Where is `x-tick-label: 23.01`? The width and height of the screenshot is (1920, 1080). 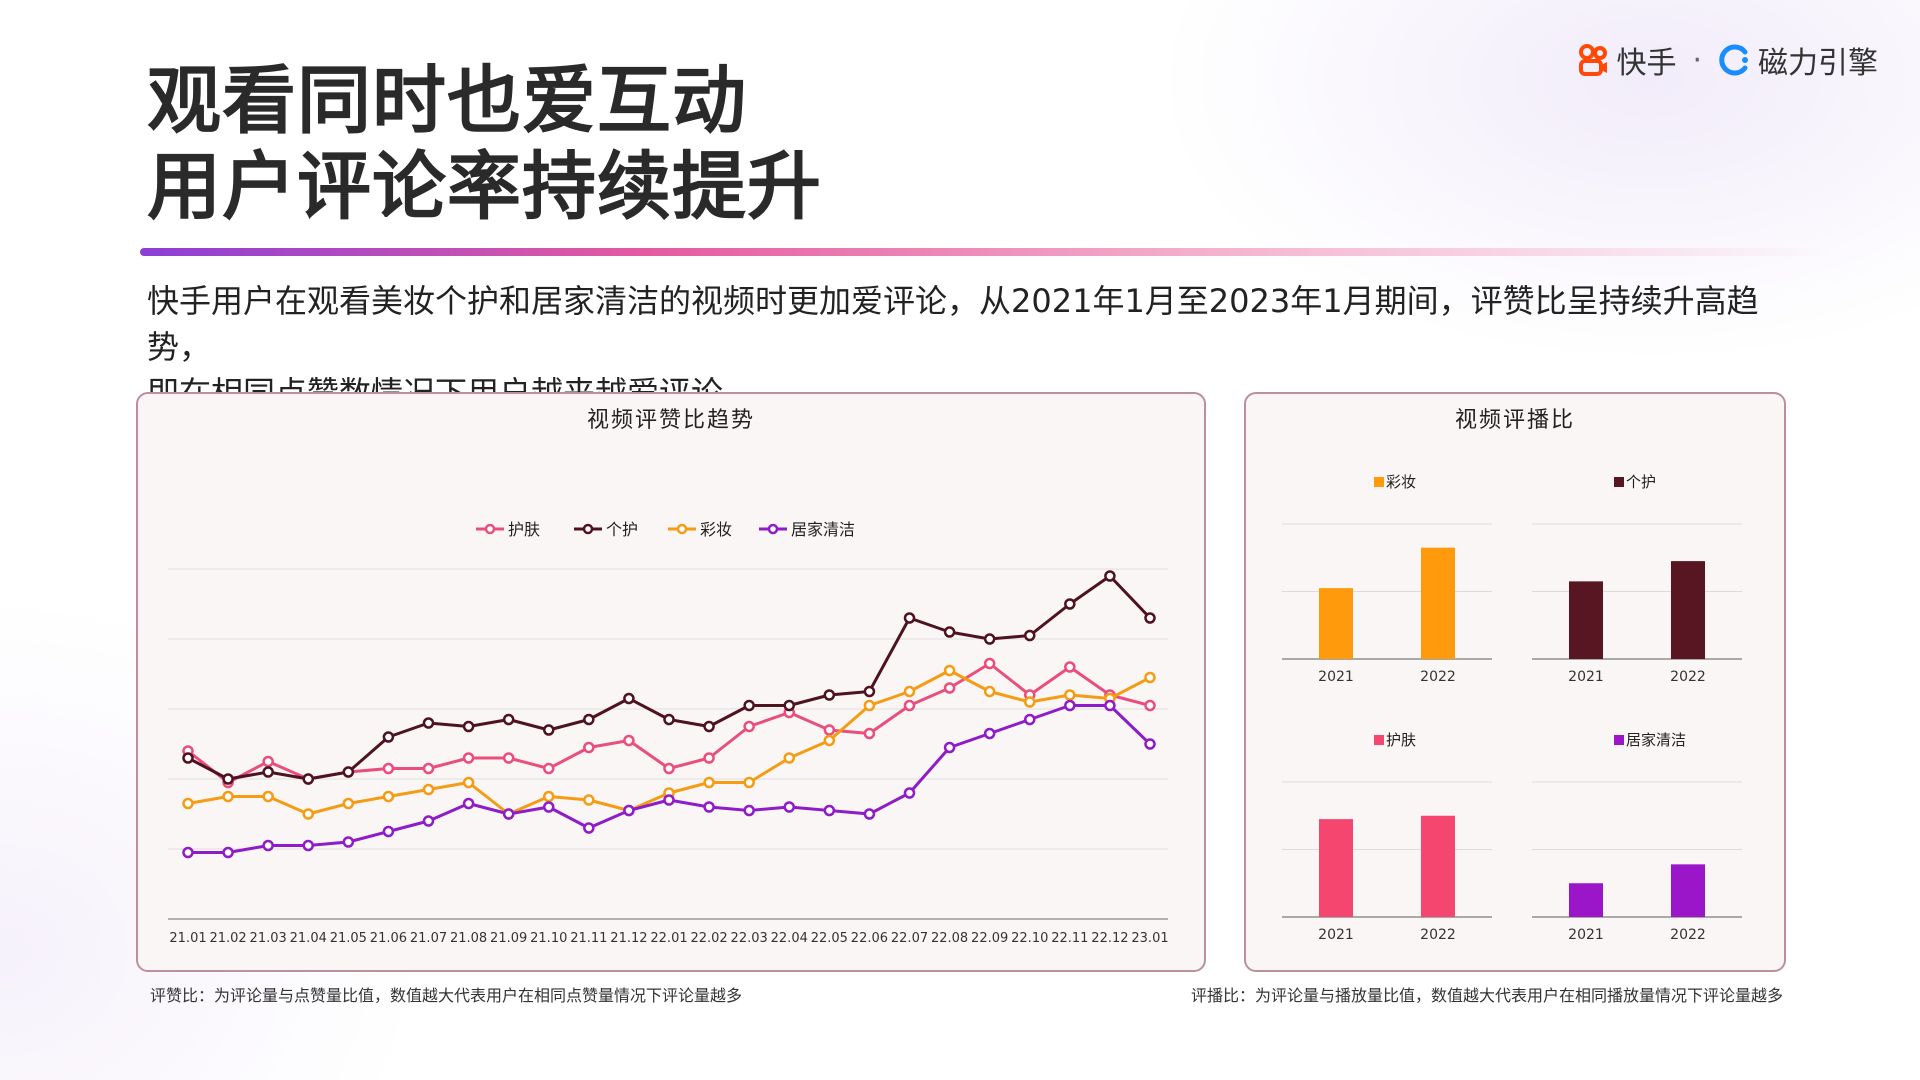
x-tick-label: 23.01 is located at coordinates (1149, 938).